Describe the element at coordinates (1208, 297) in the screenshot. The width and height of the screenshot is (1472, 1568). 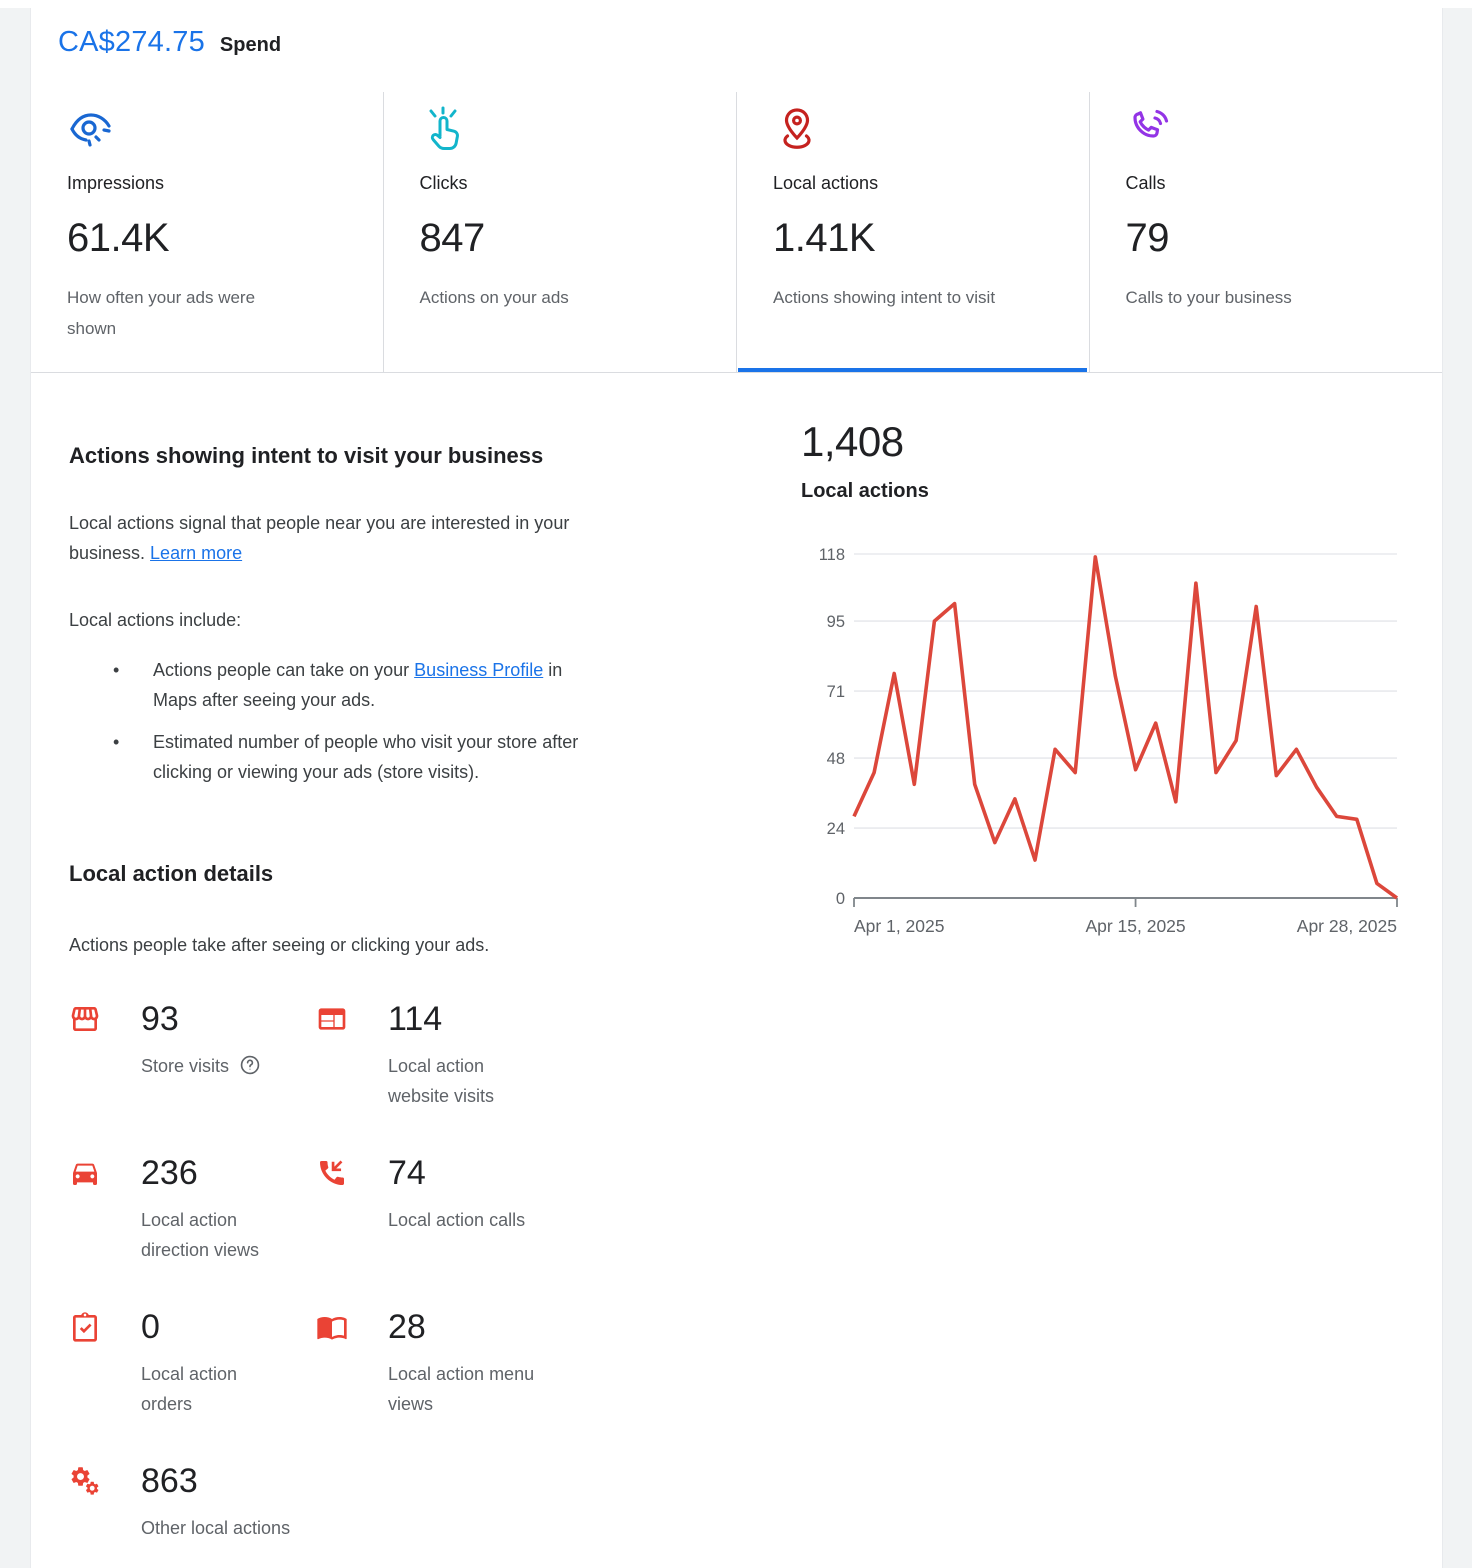
I see `metric-description: Calls to your business` at that location.